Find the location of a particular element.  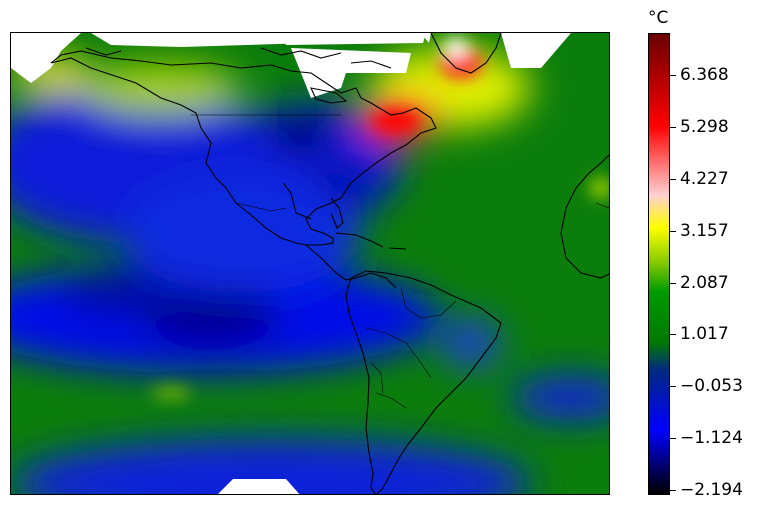

colorbar-tick-label: −1.124 is located at coordinates (711, 438).